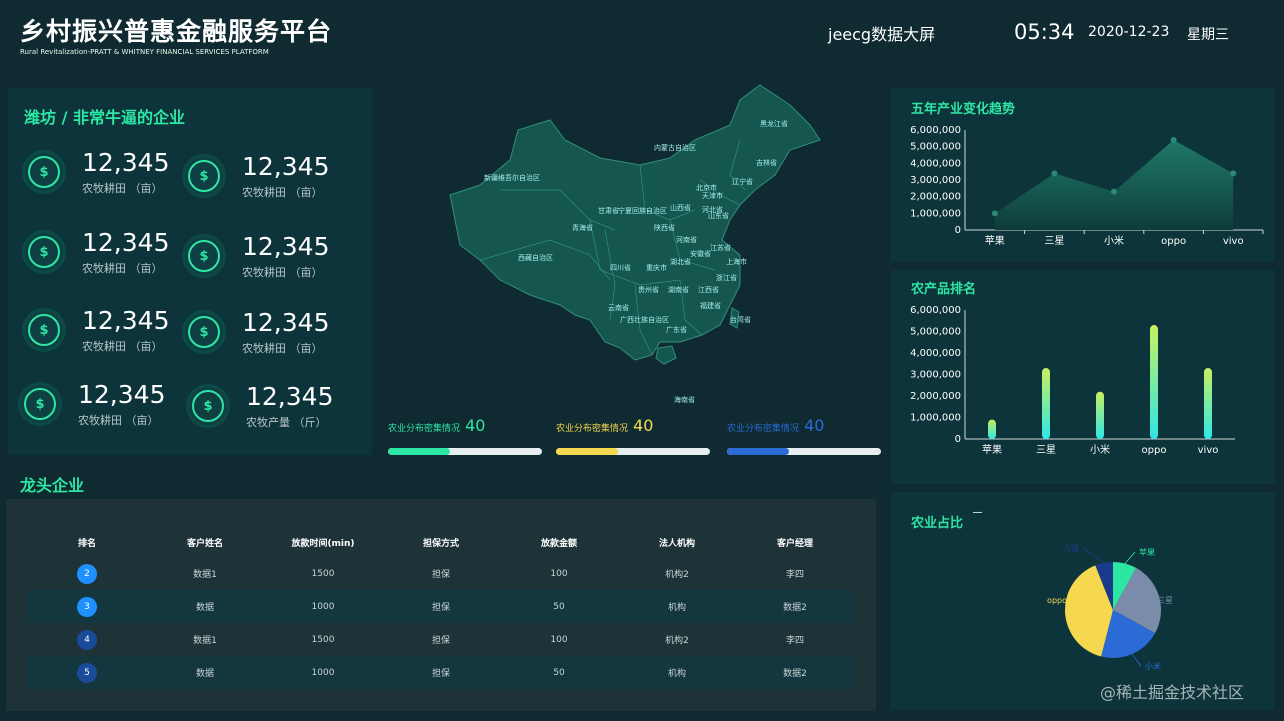 Image resolution: width=1284 pixels, height=721 pixels. Describe the element at coordinates (676, 329) in the screenshot. I see `province-label: 广东省` at that location.